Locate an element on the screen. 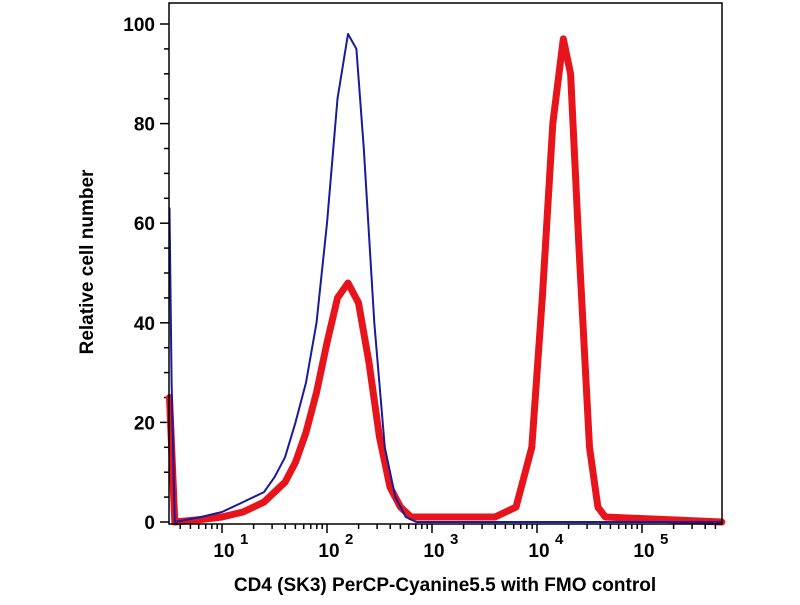 This screenshot has height=605, width=800. y-tick-label: 60 is located at coordinates (144, 224).